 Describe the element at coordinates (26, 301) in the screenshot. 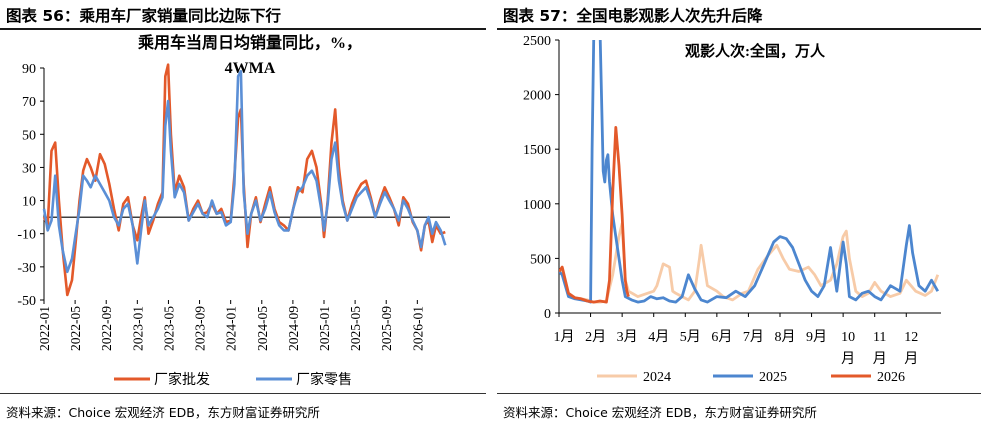

I see `y-tick-label: -50` at that location.